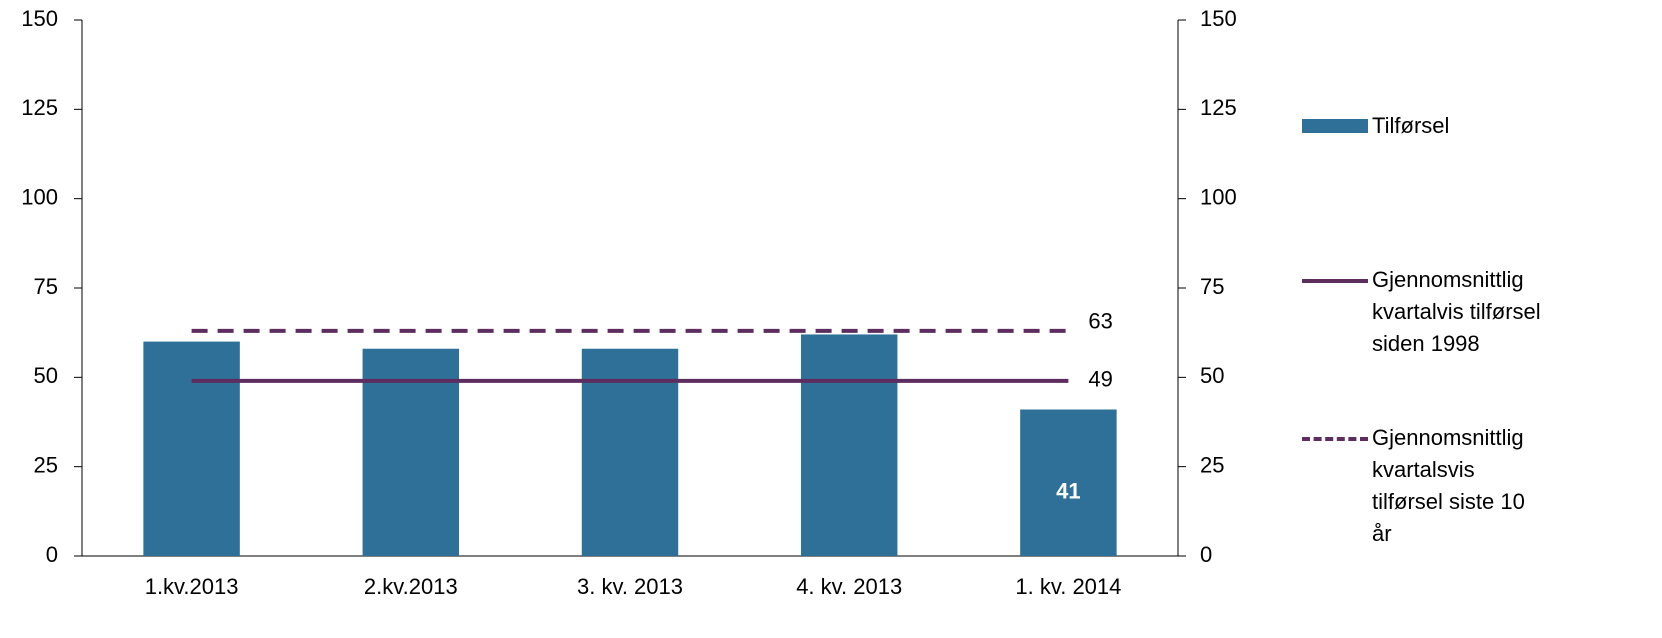  What do you see at coordinates (192, 586) in the screenshot?
I see `x-tick-label: 1.kv.2013` at bounding box center [192, 586].